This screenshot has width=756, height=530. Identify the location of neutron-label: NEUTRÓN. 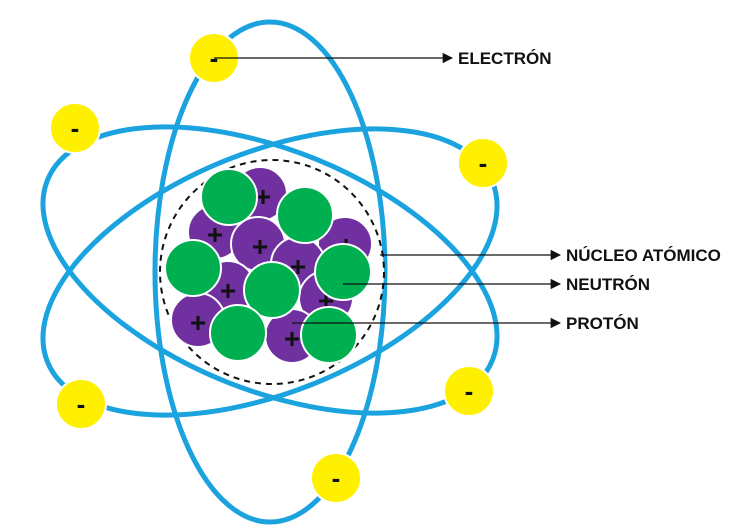
(608, 284).